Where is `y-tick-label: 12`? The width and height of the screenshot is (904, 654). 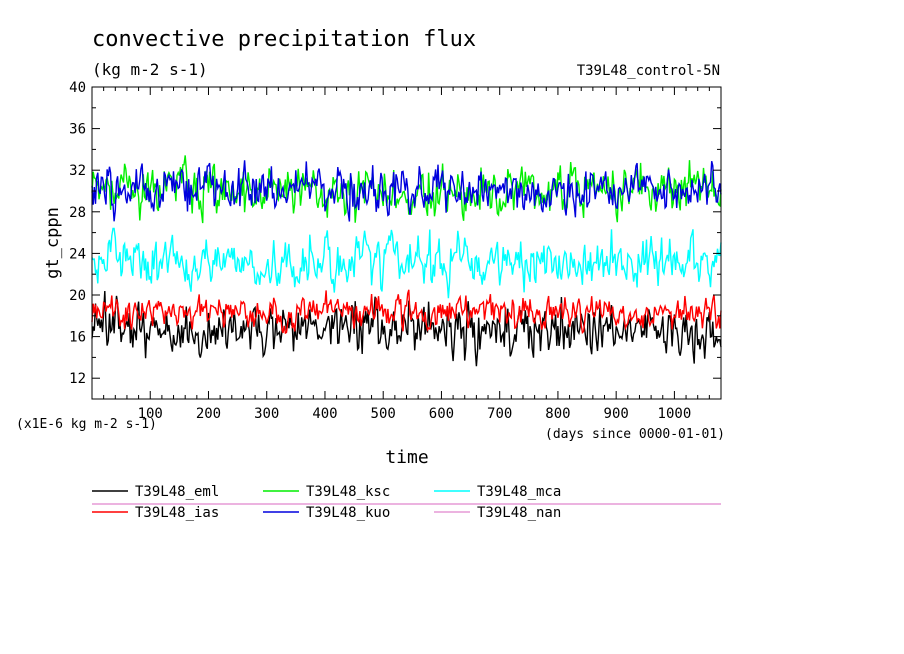
y-tick-label: 12 is located at coordinates (77, 379).